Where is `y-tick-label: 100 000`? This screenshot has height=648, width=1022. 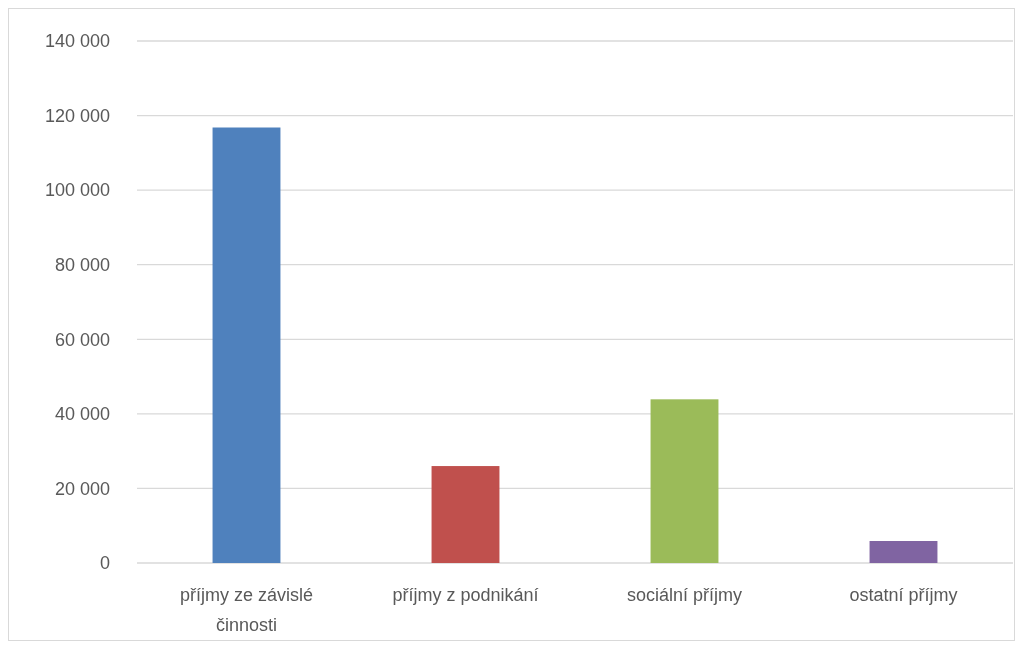 y-tick-label: 100 000 is located at coordinates (77, 190).